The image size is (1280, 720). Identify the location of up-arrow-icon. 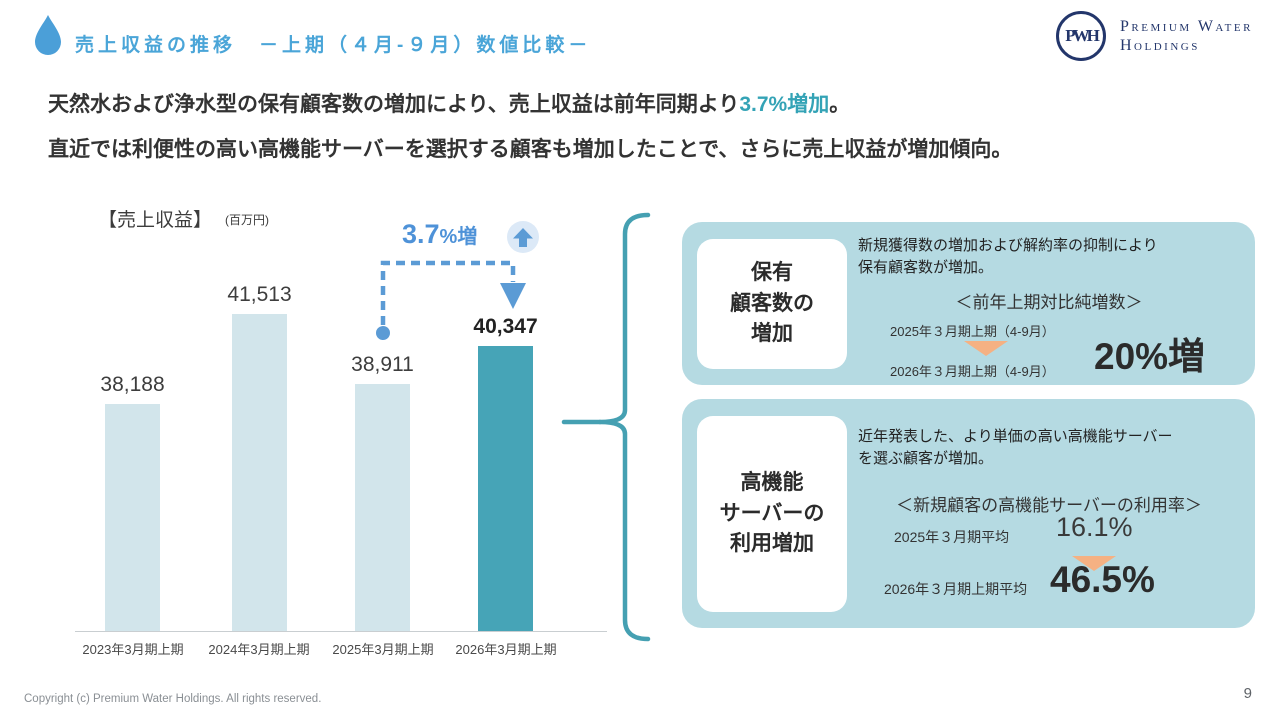
(523, 237).